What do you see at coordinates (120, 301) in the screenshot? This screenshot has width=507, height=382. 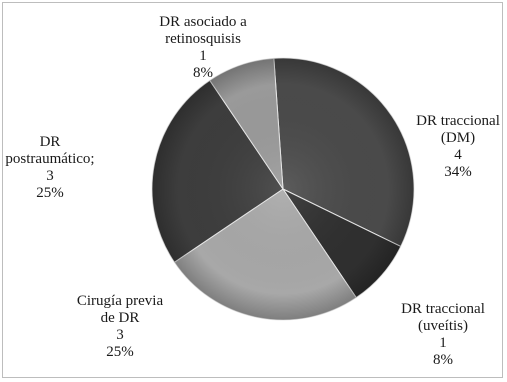 I see `slice-label-line: Cirugía previa` at bounding box center [120, 301].